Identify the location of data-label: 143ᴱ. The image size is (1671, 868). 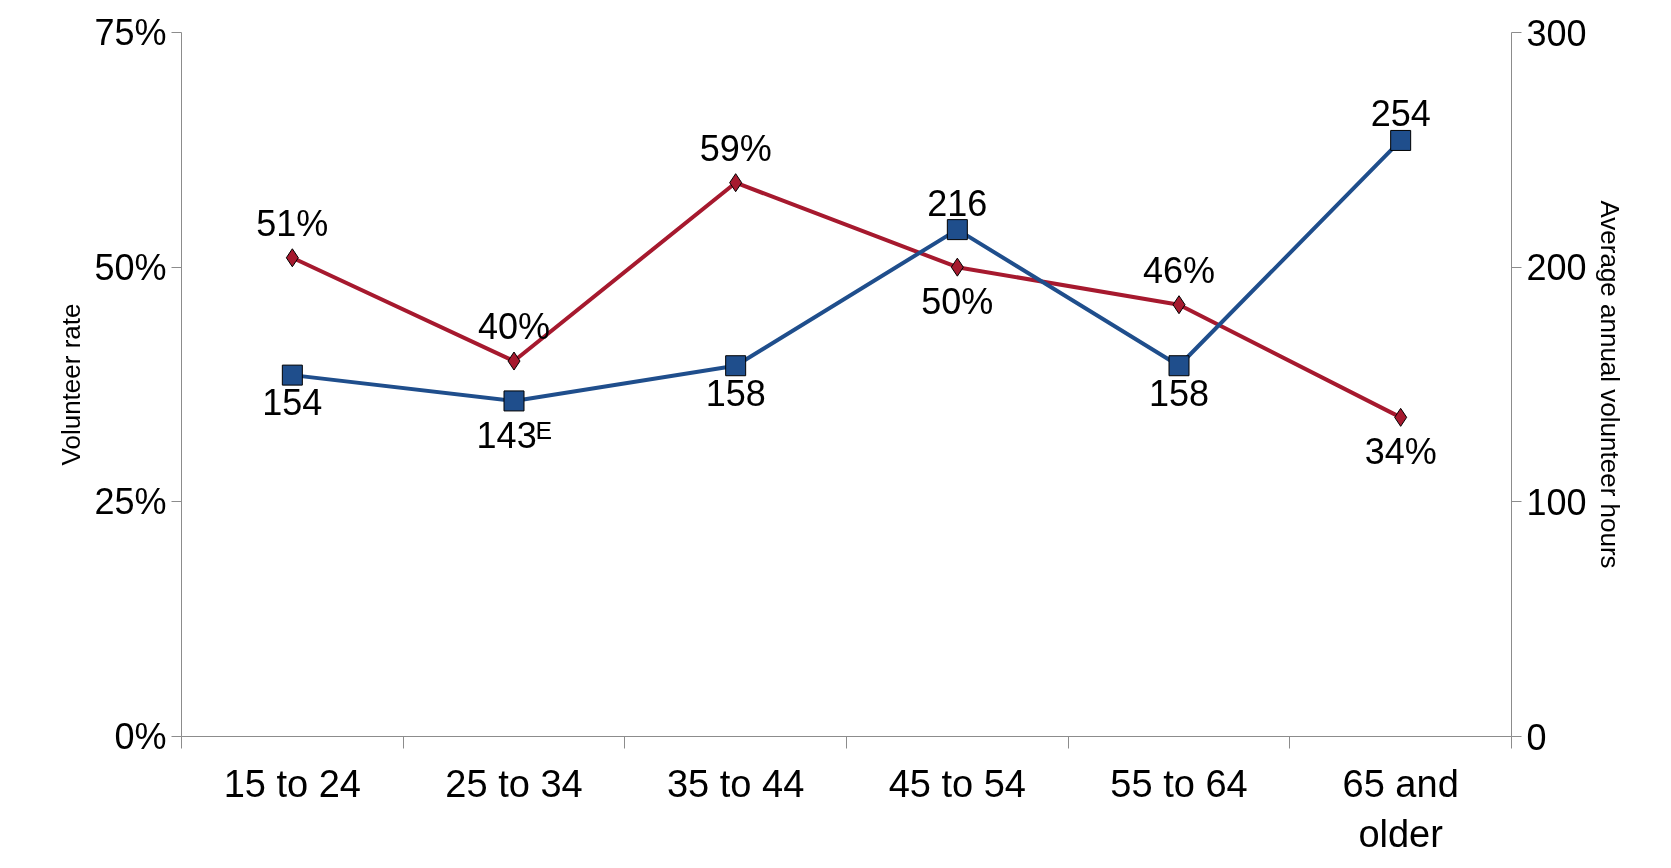
(514, 435).